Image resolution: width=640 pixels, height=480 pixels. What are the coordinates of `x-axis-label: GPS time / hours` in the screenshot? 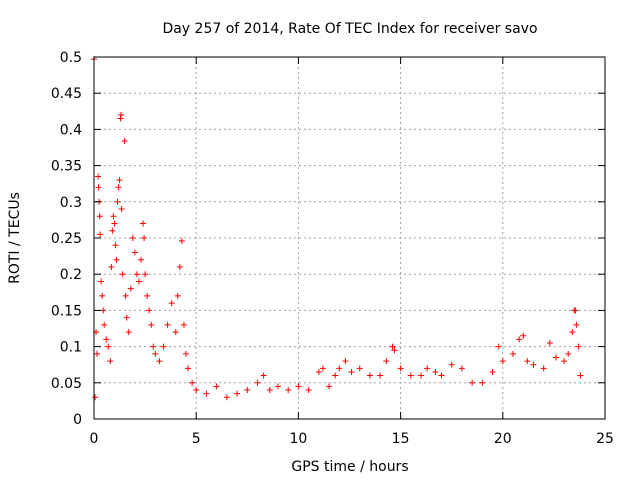 It's located at (349, 467).